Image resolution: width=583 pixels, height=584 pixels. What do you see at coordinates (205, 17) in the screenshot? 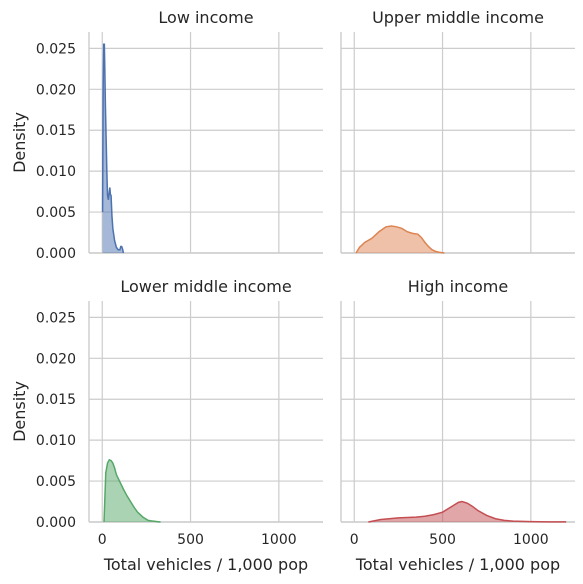
I see `panel-title: Low income` at bounding box center [205, 17].